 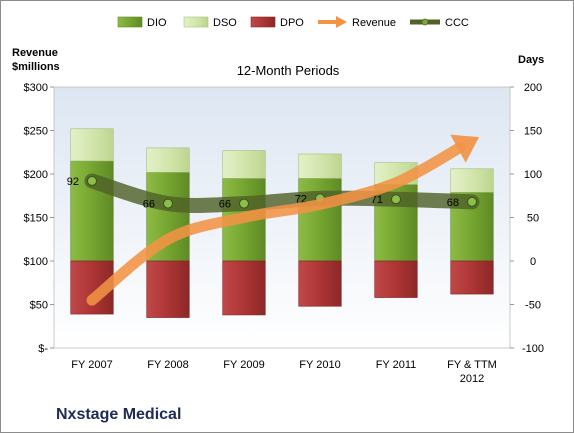 I want to click on legend-swatch-revenue, so click(x=332, y=22).